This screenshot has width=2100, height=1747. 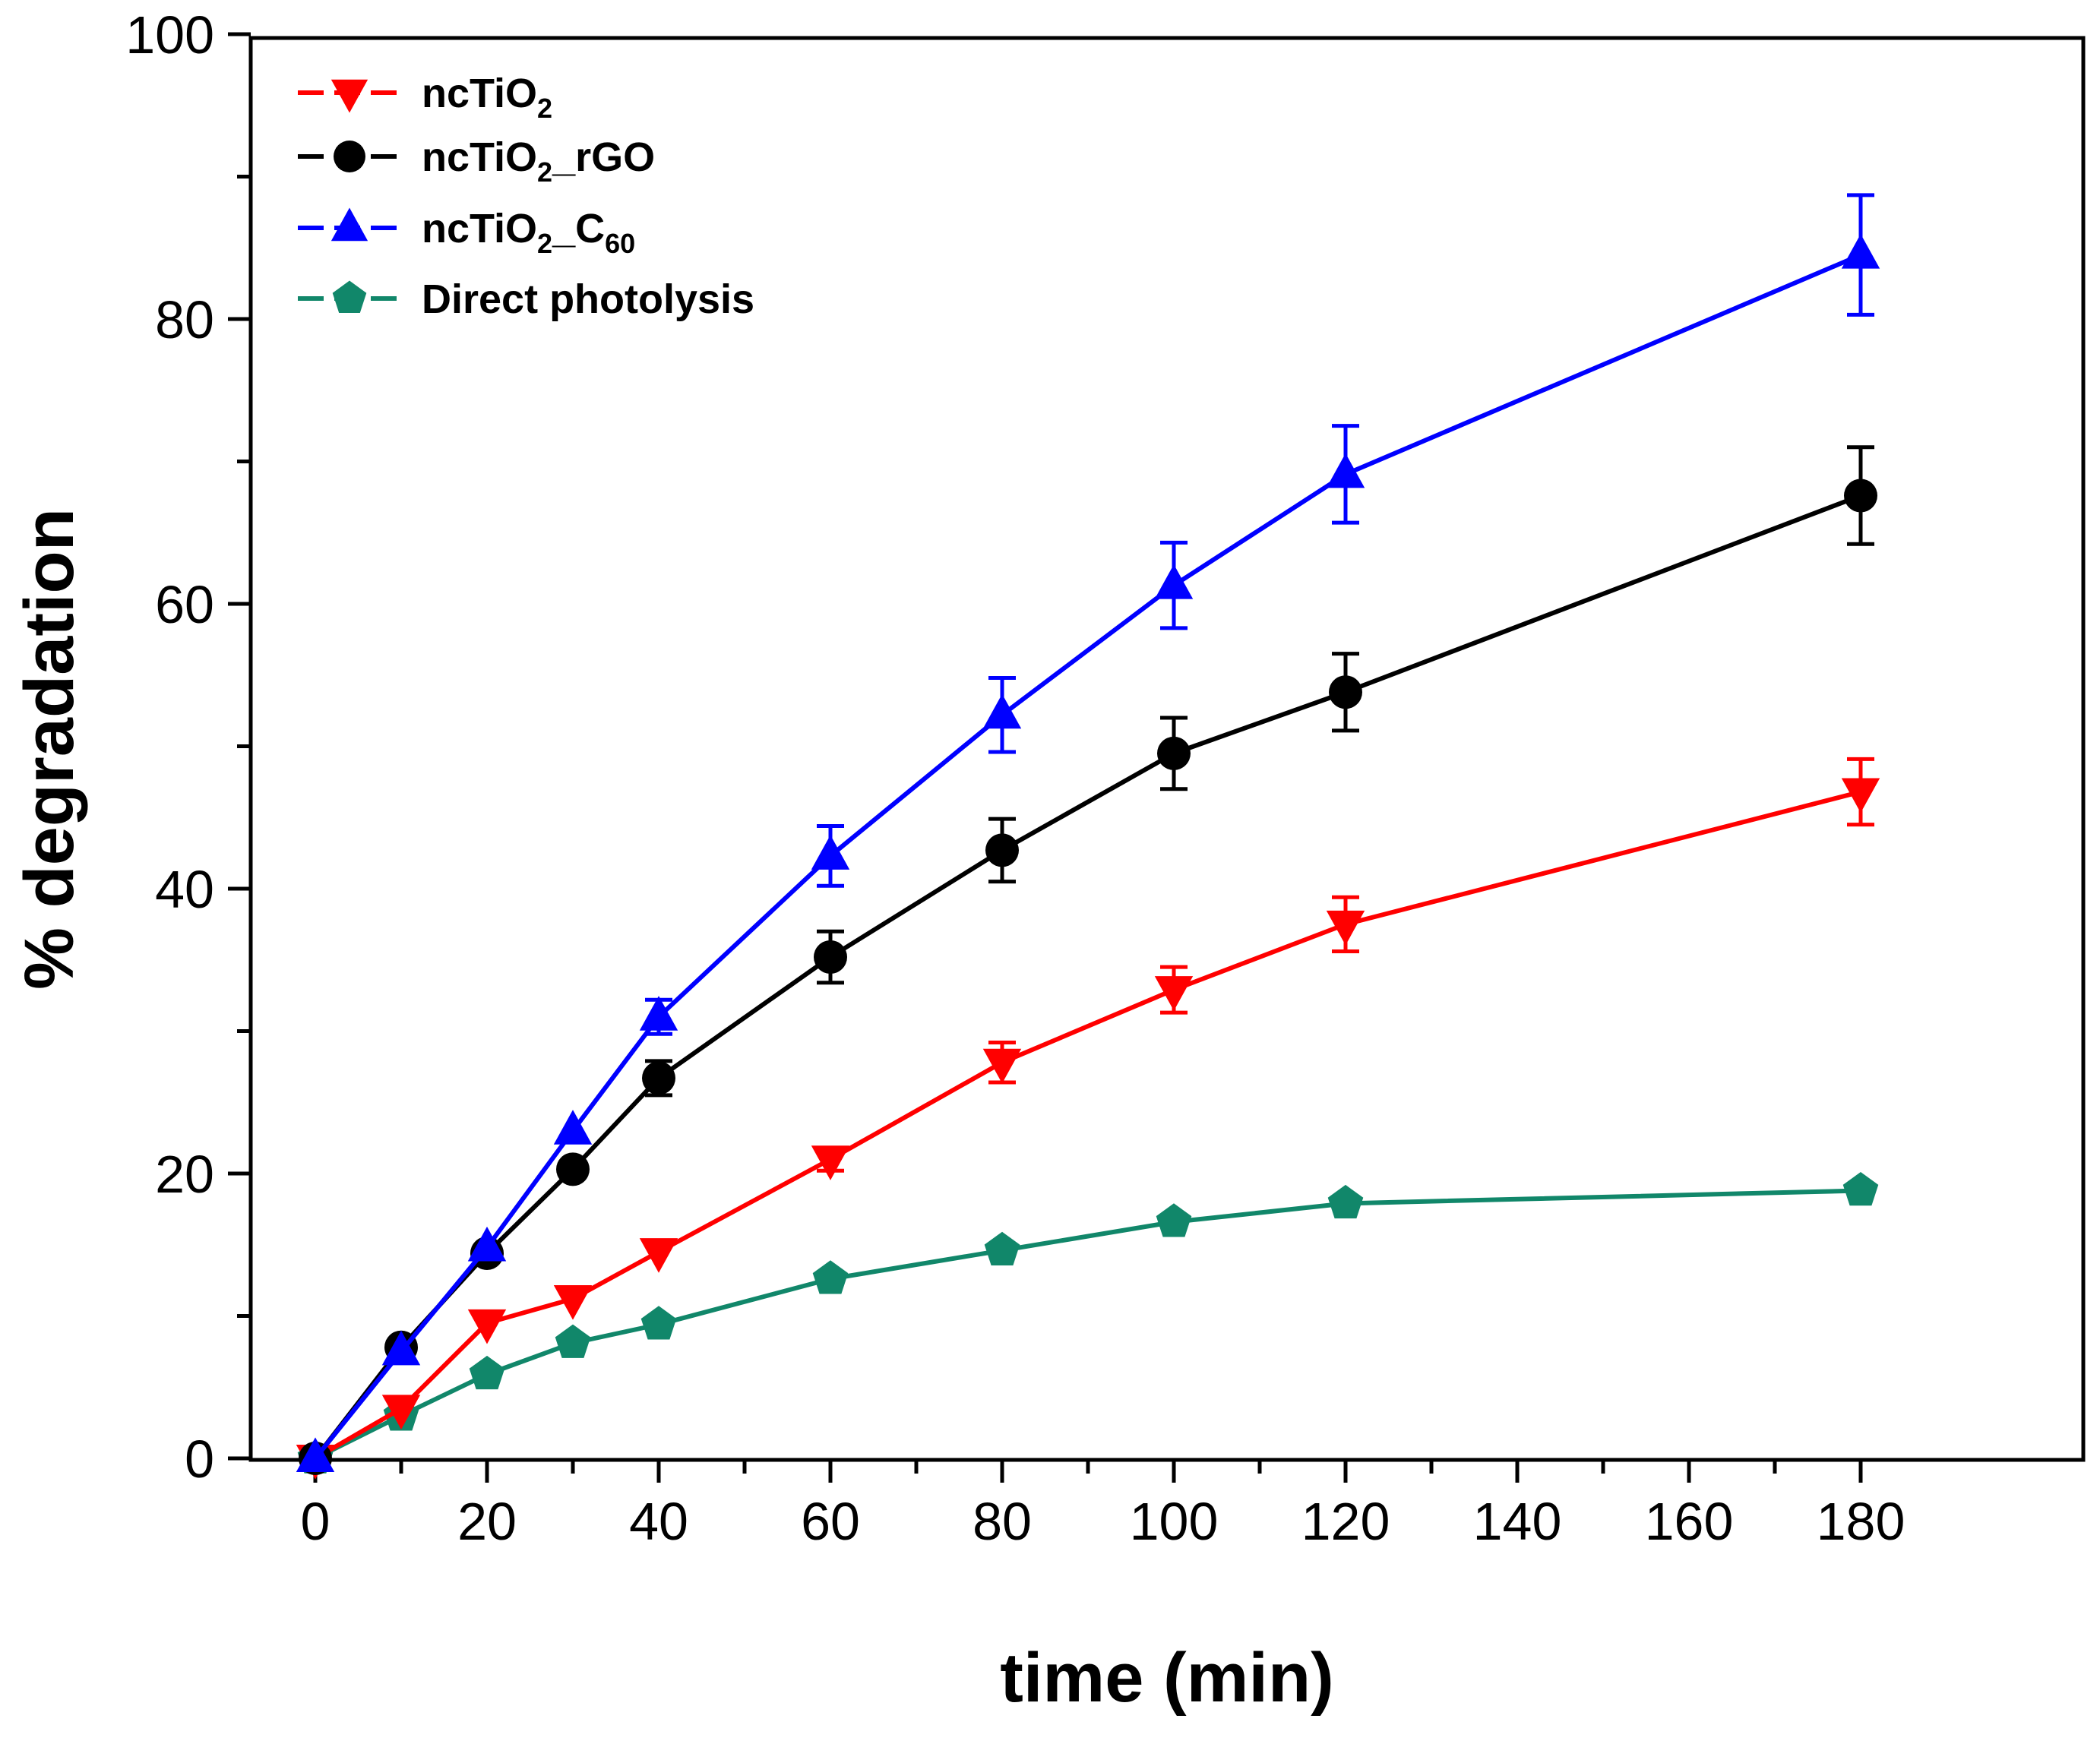 I want to click on x-tick-label: 160, so click(x=1689, y=1521).